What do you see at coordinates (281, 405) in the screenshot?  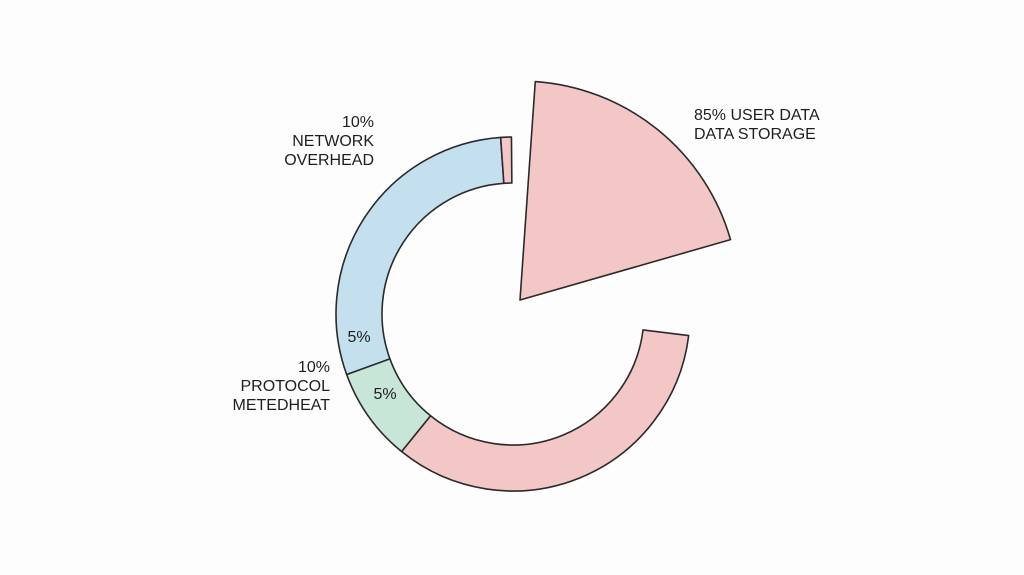 I see `label-protocol-line-2: METEDHEAT` at bounding box center [281, 405].